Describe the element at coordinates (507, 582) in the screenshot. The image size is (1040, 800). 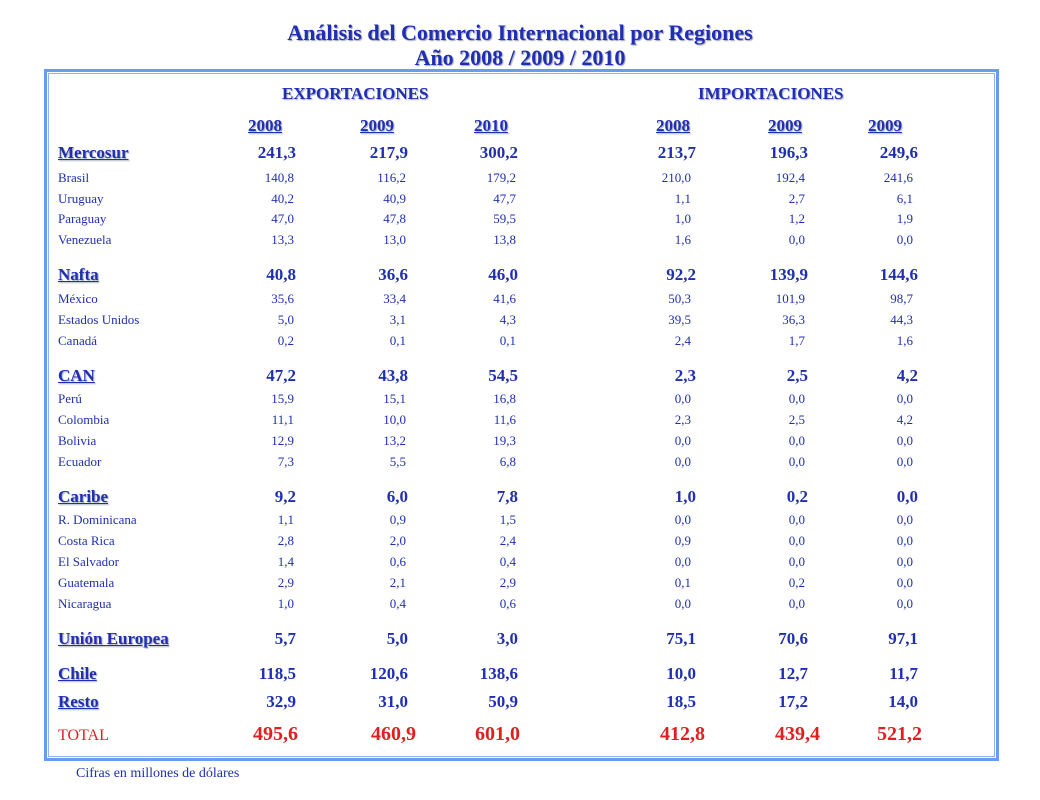
I see `table-cell: 2,9` at that location.